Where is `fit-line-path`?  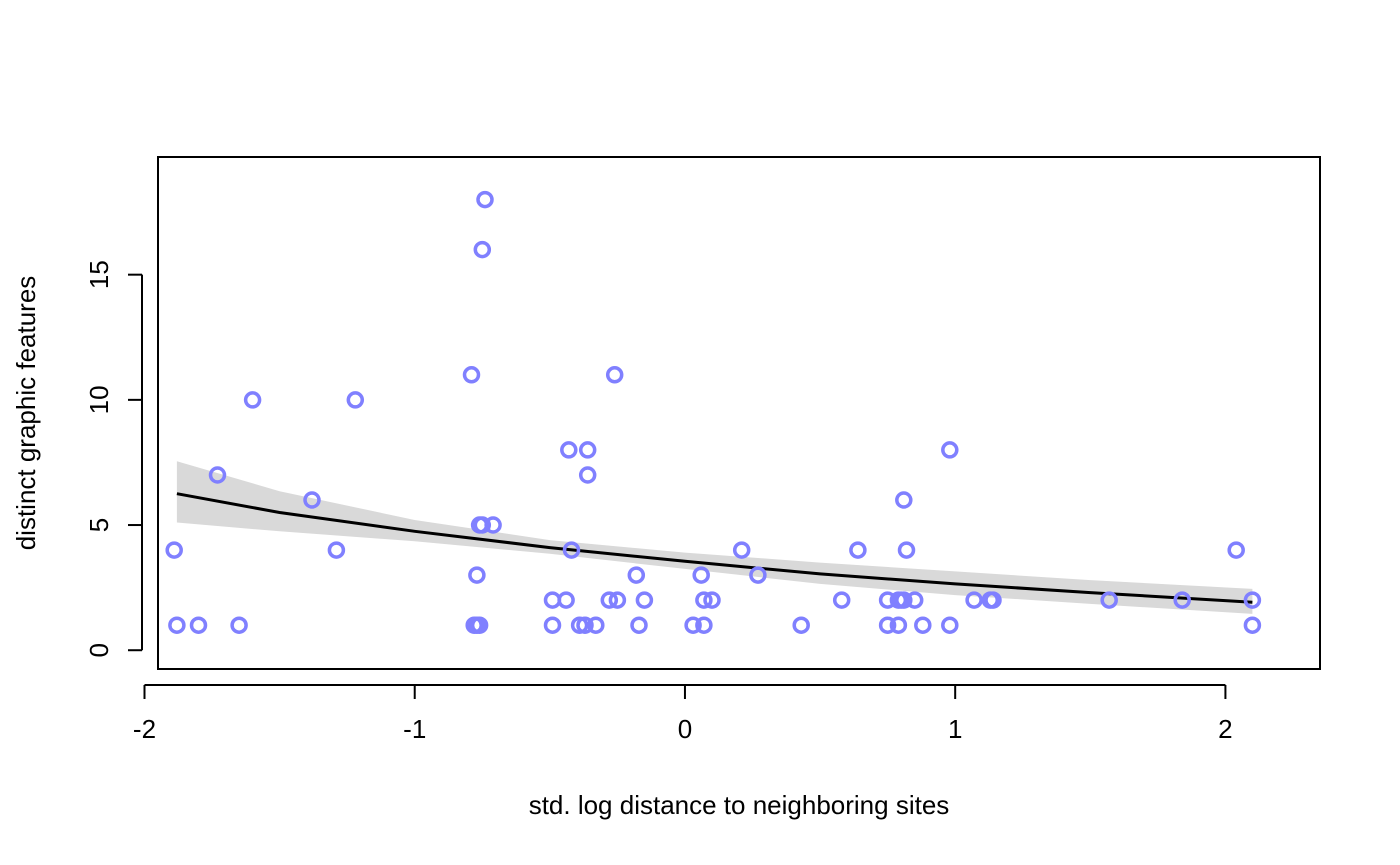
fit-line-path is located at coordinates (714, 548).